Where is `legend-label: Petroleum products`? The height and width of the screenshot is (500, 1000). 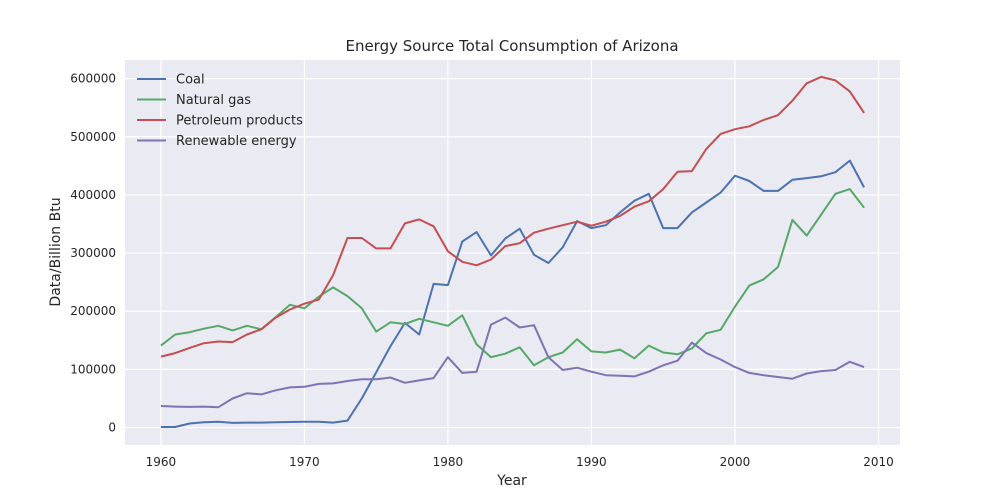 legend-label: Petroleum products is located at coordinates (239, 121).